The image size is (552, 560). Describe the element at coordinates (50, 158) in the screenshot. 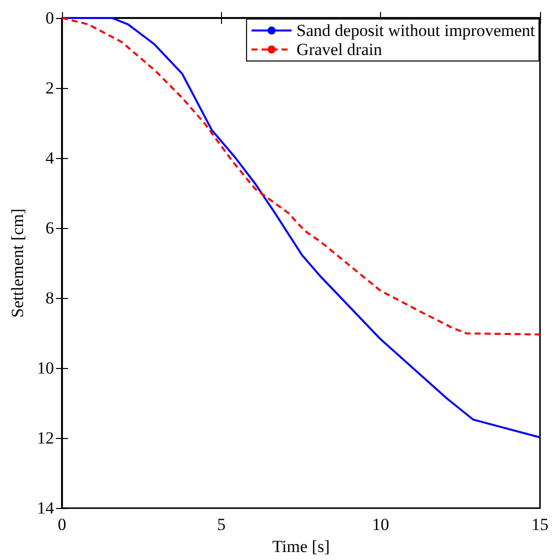

I see `y-tick-label: 4` at that location.